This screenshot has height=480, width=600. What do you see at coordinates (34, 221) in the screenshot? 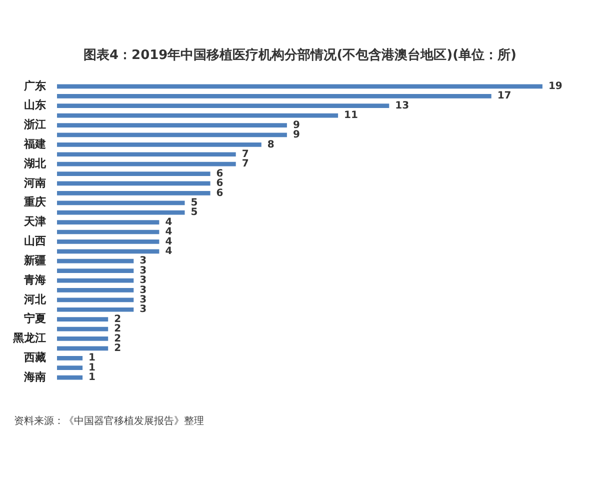
I see `y-tick-label: 天津` at bounding box center [34, 221].